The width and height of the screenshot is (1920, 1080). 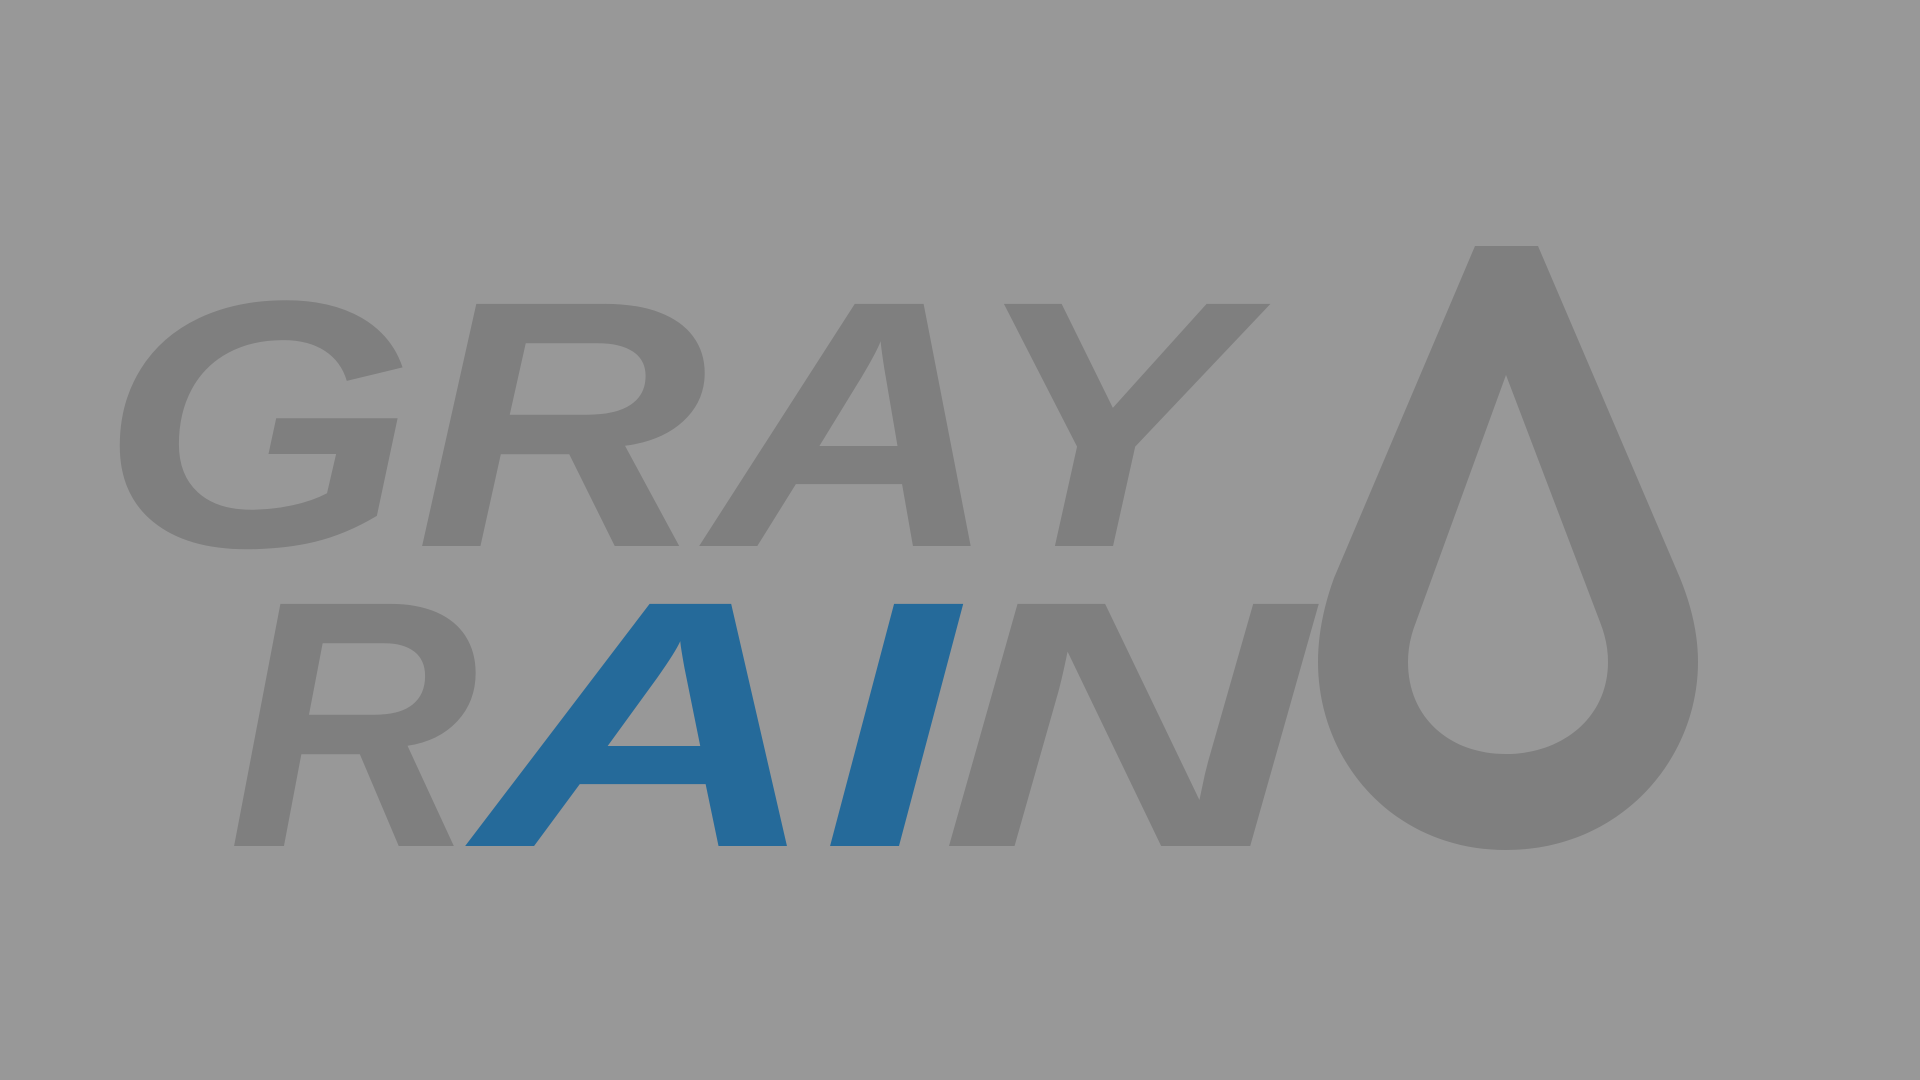 I want to click on logo-line-2-r: R, so click(x=353, y=724).